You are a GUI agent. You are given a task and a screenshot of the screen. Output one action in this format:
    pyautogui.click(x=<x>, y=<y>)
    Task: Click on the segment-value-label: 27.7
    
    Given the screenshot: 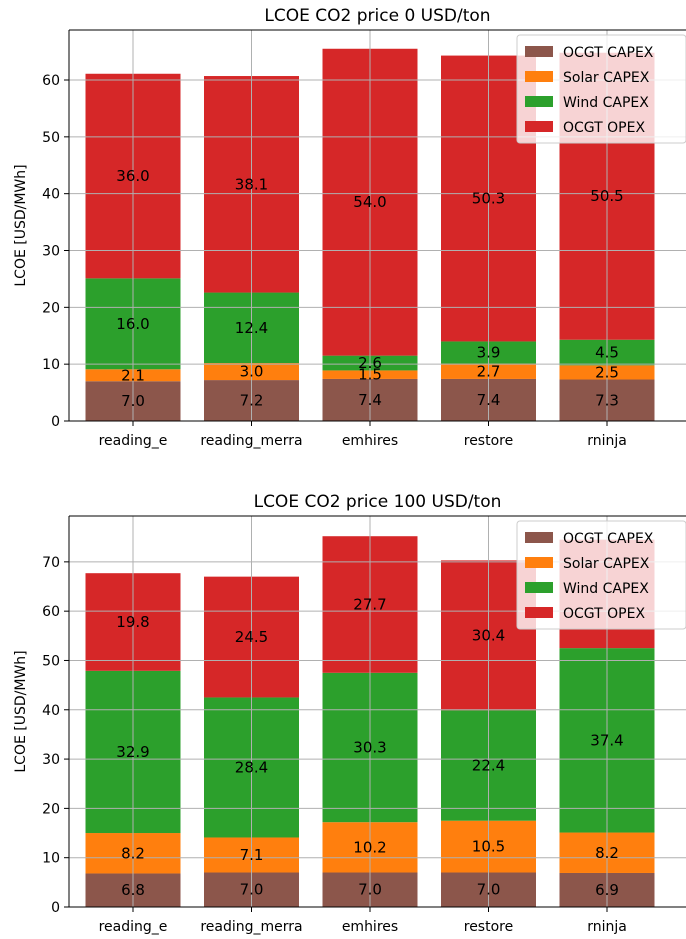 What is the action you would take?
    pyautogui.click(x=369, y=605)
    